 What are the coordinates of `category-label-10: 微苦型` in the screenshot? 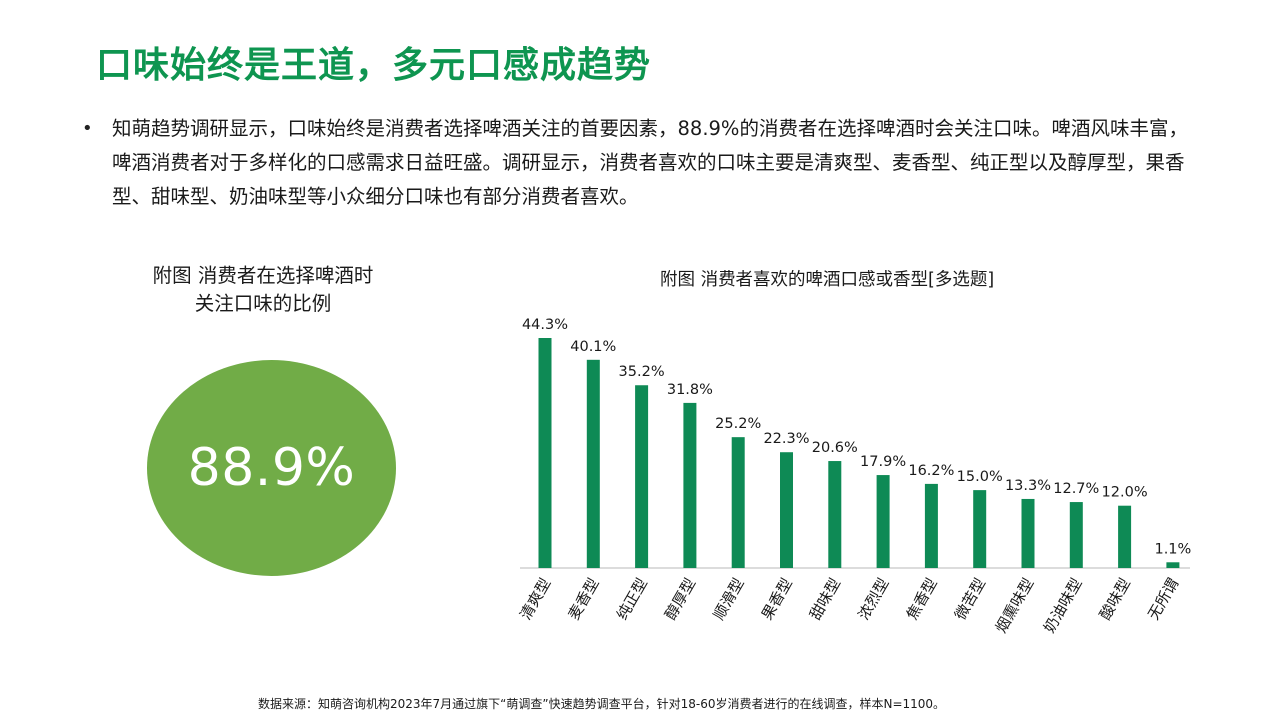 It's located at (970, 599).